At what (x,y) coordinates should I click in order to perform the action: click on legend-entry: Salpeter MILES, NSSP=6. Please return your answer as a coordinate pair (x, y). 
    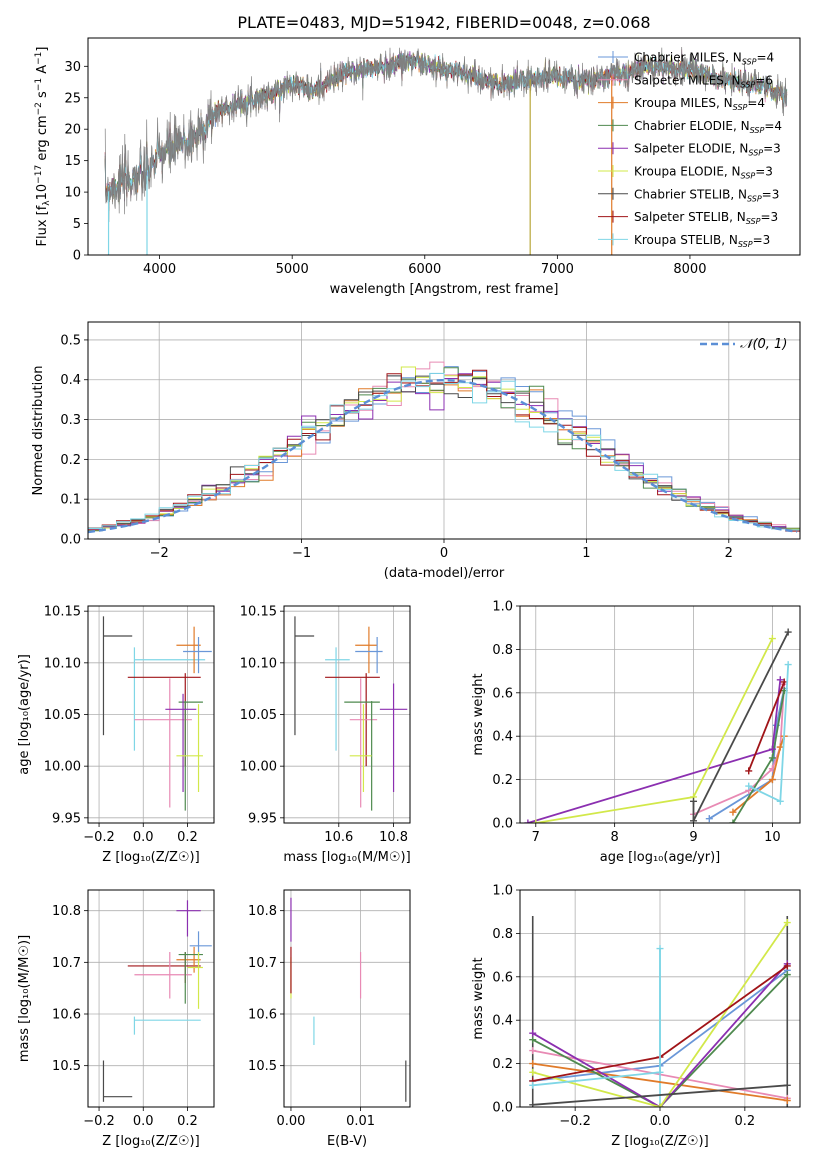
    Looking at the image, I should click on (703, 81).